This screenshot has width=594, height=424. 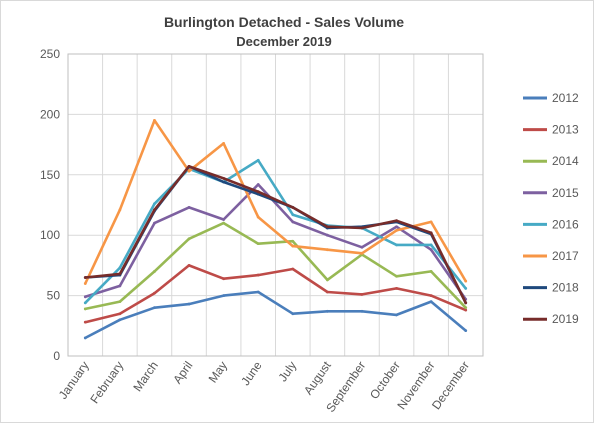 I want to click on legend-label-2019: 2019, so click(x=565, y=319).